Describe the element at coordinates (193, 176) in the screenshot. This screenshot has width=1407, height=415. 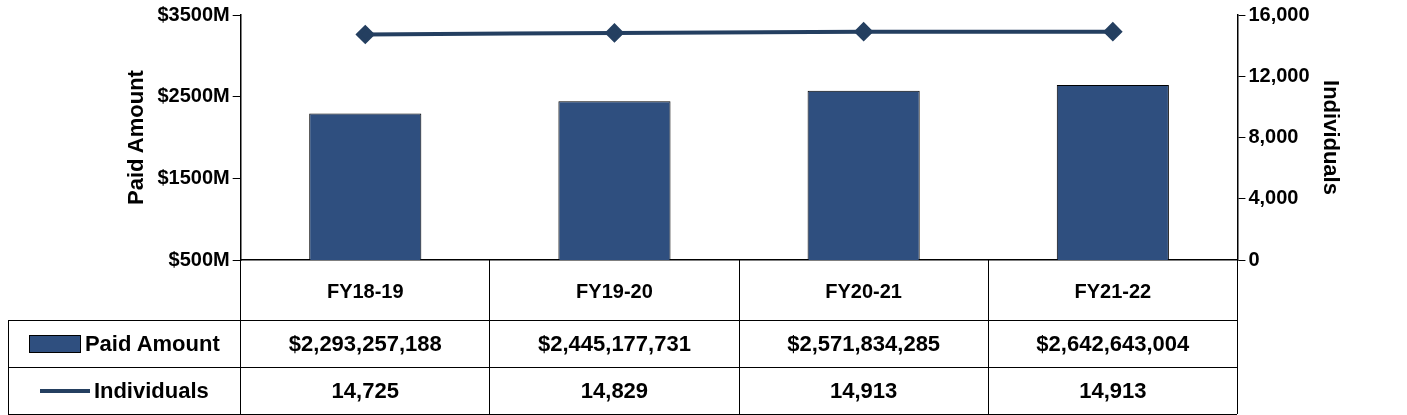
I see `y-tick-label: $1500M` at that location.